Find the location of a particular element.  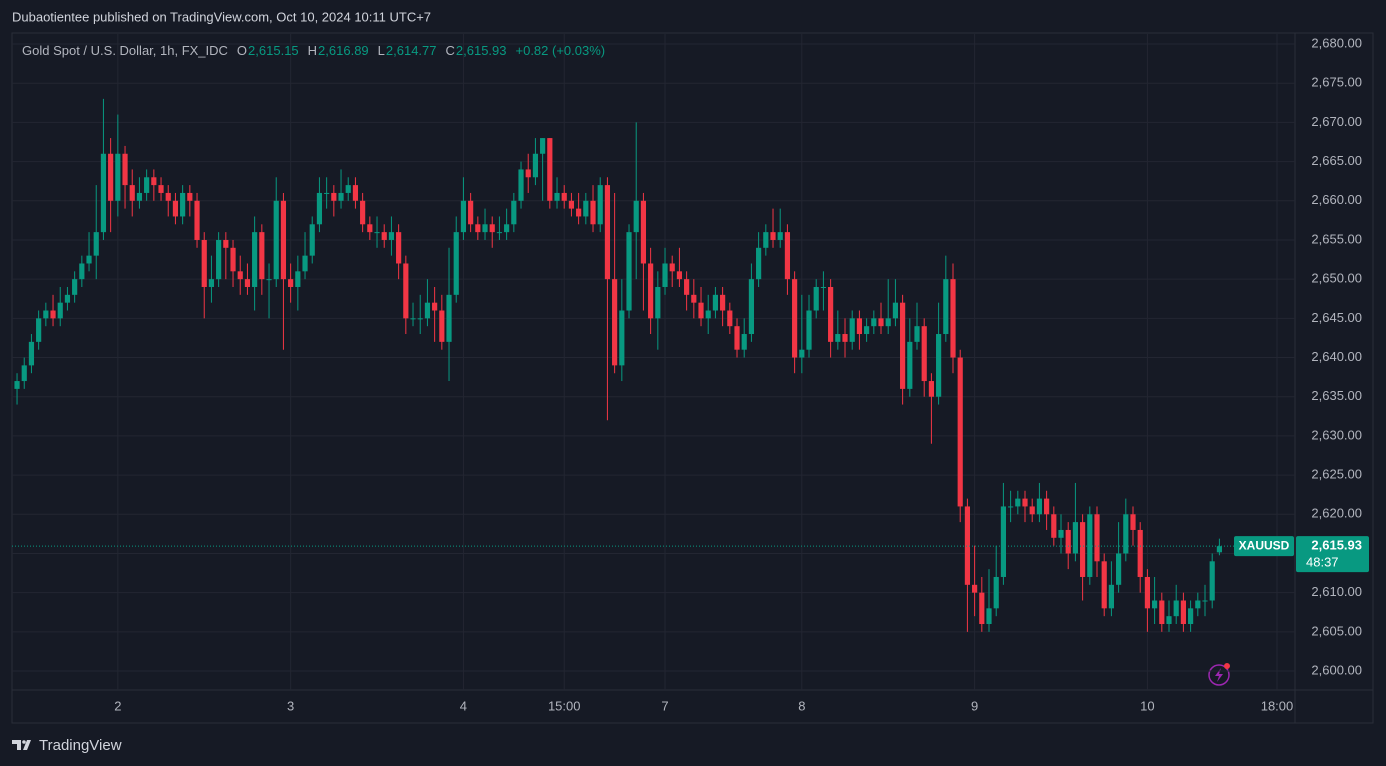

x-tick-label: 8 is located at coordinates (801, 705).